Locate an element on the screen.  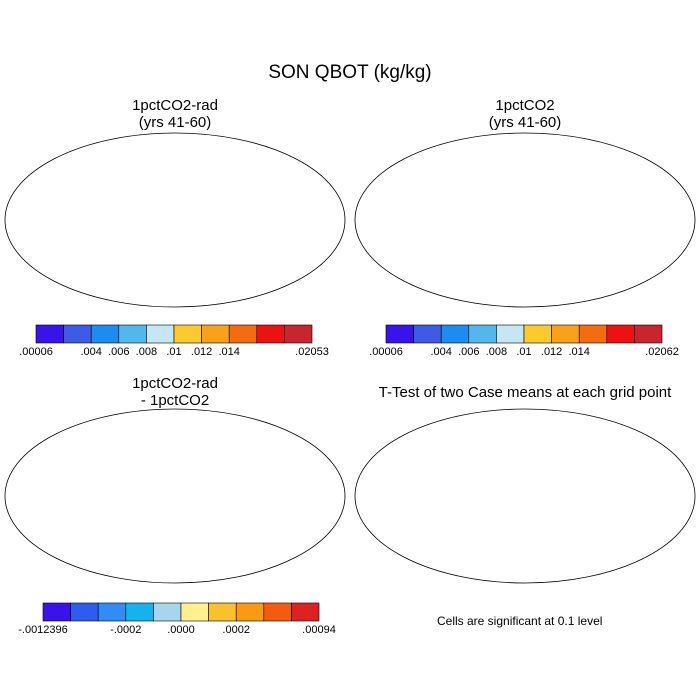
panel1-title: 1pctCO2-rad (yrs 41-60) is located at coordinates (175, 114).